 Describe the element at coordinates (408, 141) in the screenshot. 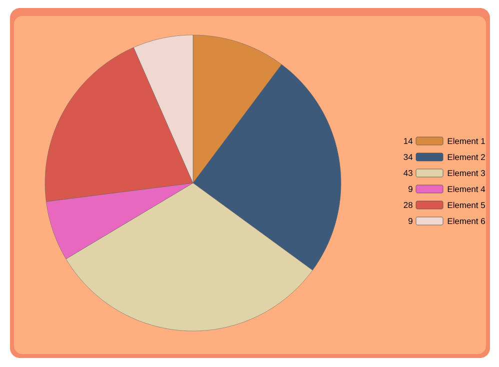

I see `data-label: 14` at that location.